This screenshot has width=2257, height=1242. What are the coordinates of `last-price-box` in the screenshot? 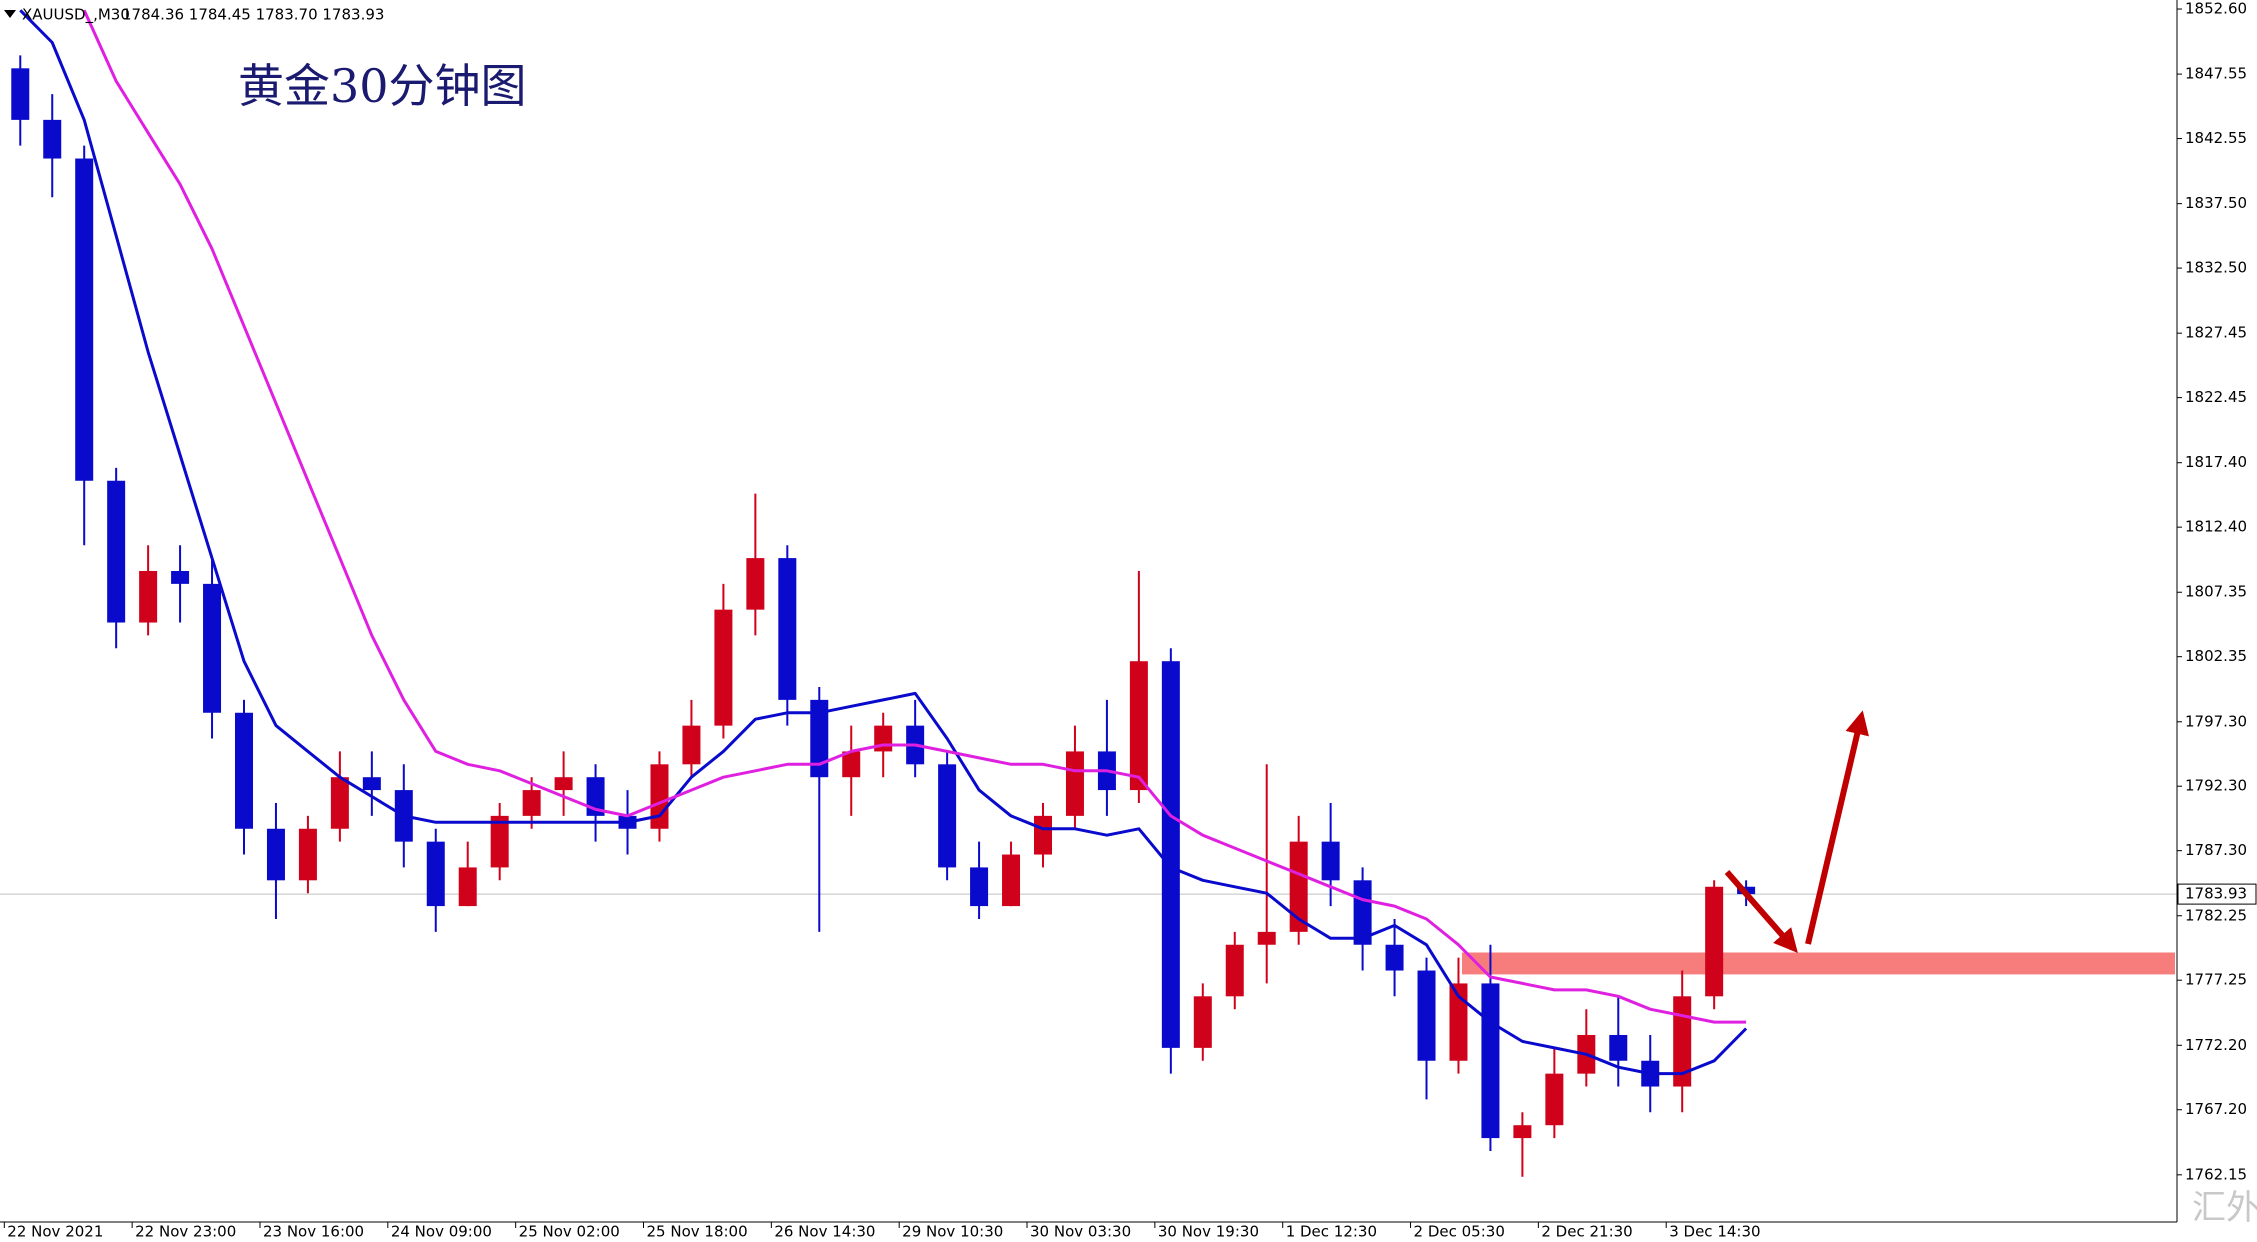 It's located at (2217, 894).